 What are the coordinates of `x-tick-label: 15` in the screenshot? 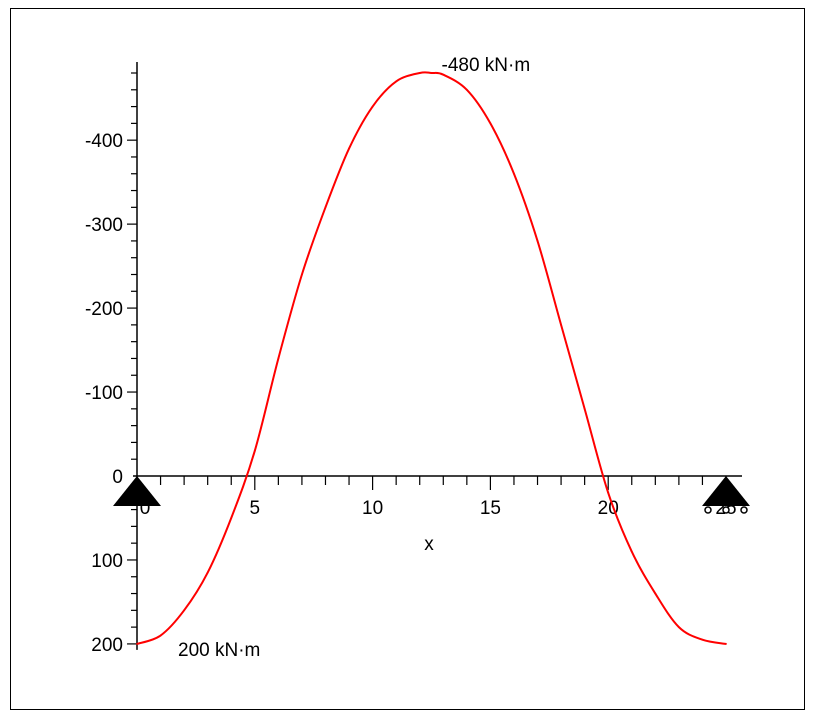 It's located at (490, 508).